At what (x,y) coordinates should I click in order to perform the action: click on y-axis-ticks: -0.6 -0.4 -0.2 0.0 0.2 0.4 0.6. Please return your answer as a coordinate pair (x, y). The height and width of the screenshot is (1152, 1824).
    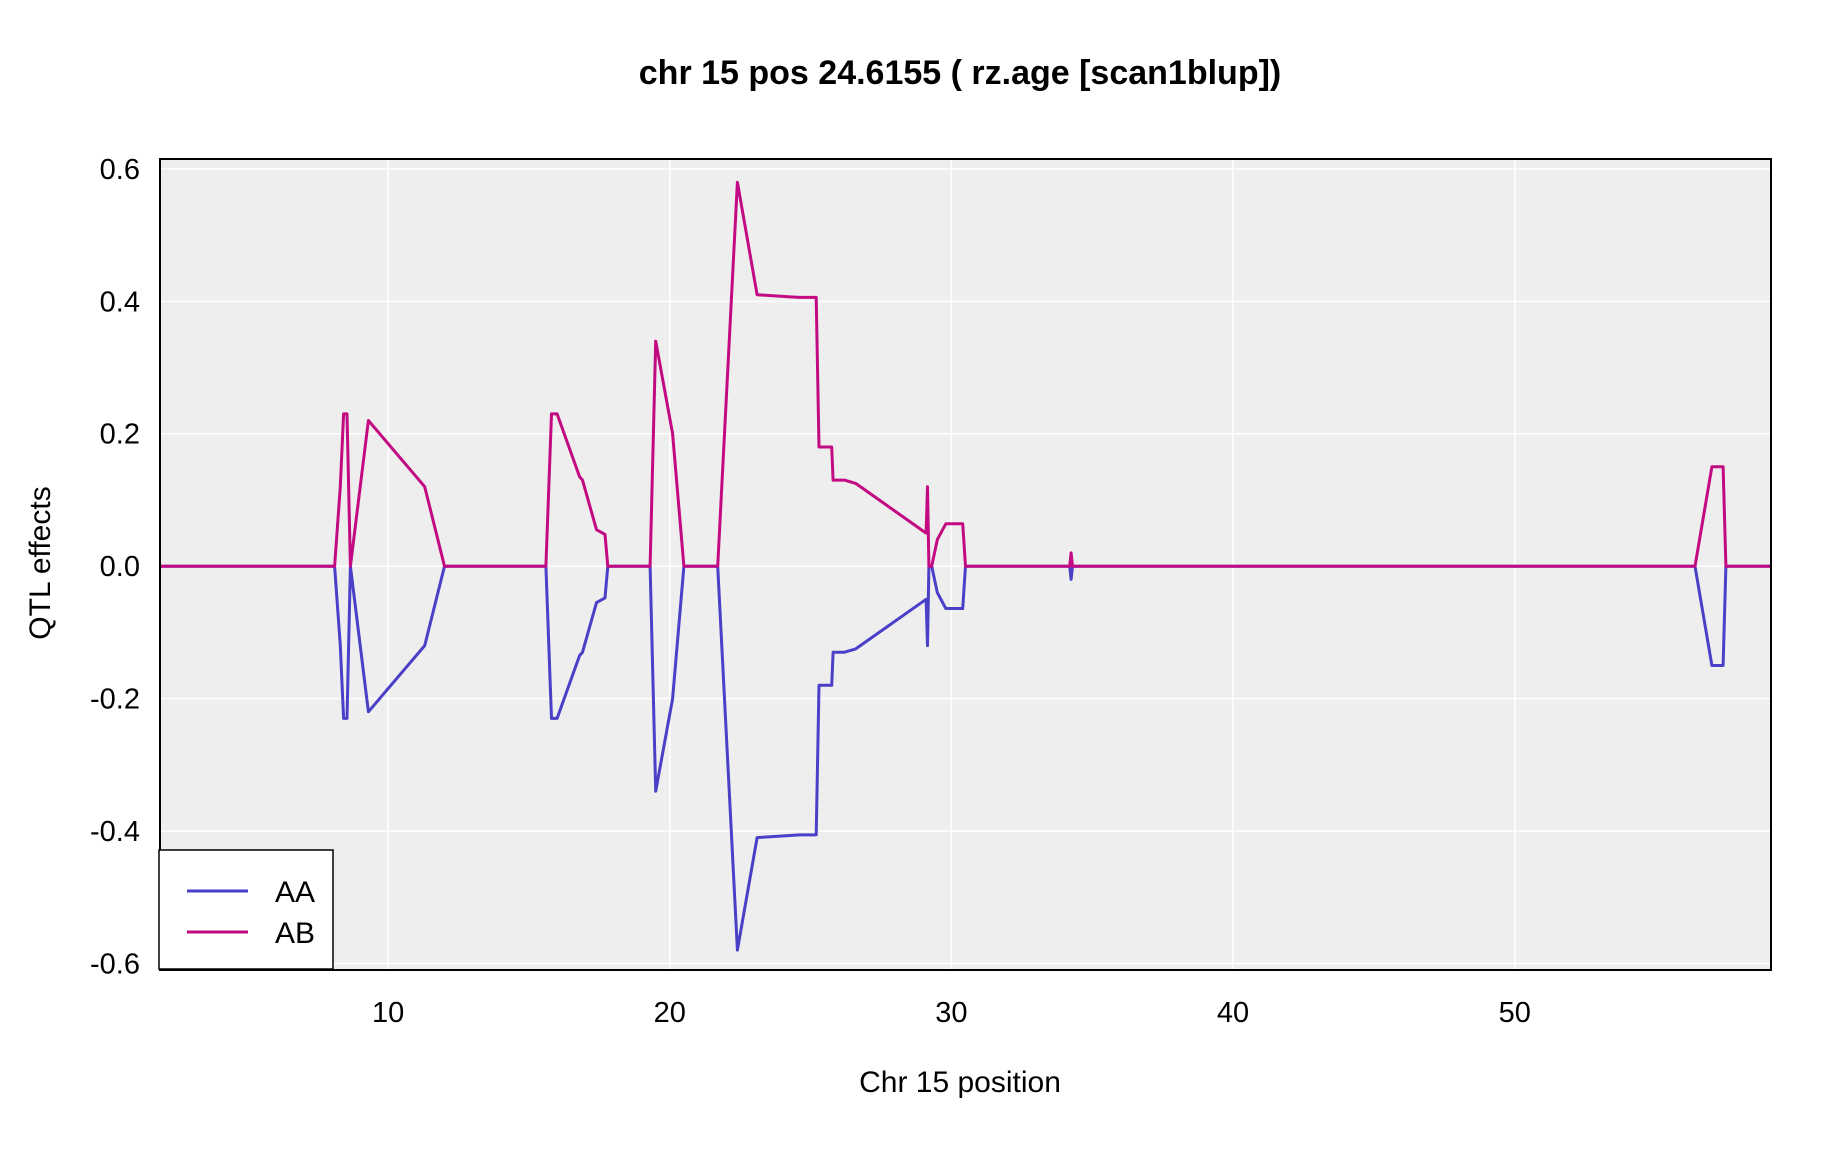
    Looking at the image, I should click on (115, 567).